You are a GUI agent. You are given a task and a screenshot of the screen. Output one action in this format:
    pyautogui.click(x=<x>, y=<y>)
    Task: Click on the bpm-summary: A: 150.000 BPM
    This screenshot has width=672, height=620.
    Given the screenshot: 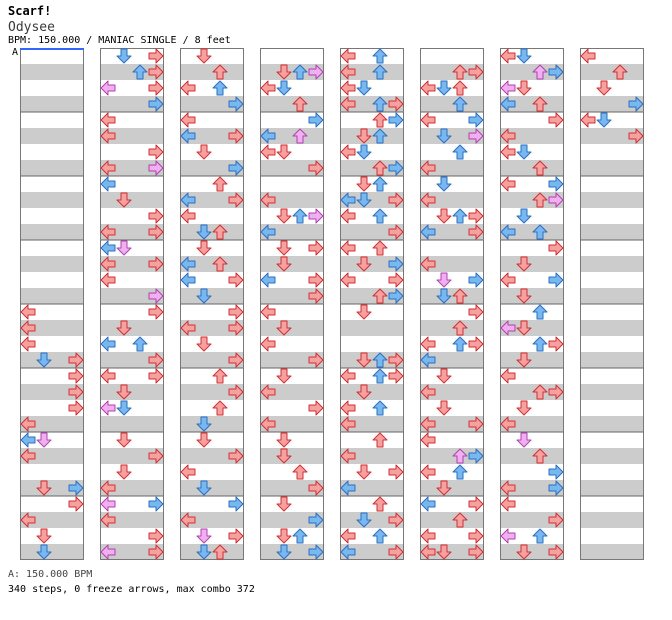 What is the action you would take?
    pyautogui.click(x=50, y=574)
    